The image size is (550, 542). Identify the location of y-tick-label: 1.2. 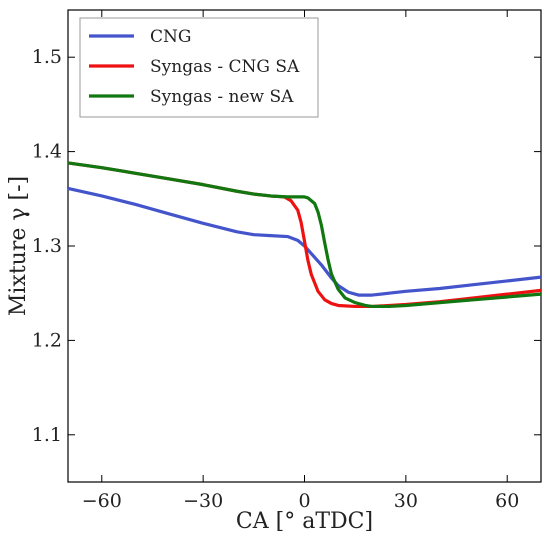
(47, 340).